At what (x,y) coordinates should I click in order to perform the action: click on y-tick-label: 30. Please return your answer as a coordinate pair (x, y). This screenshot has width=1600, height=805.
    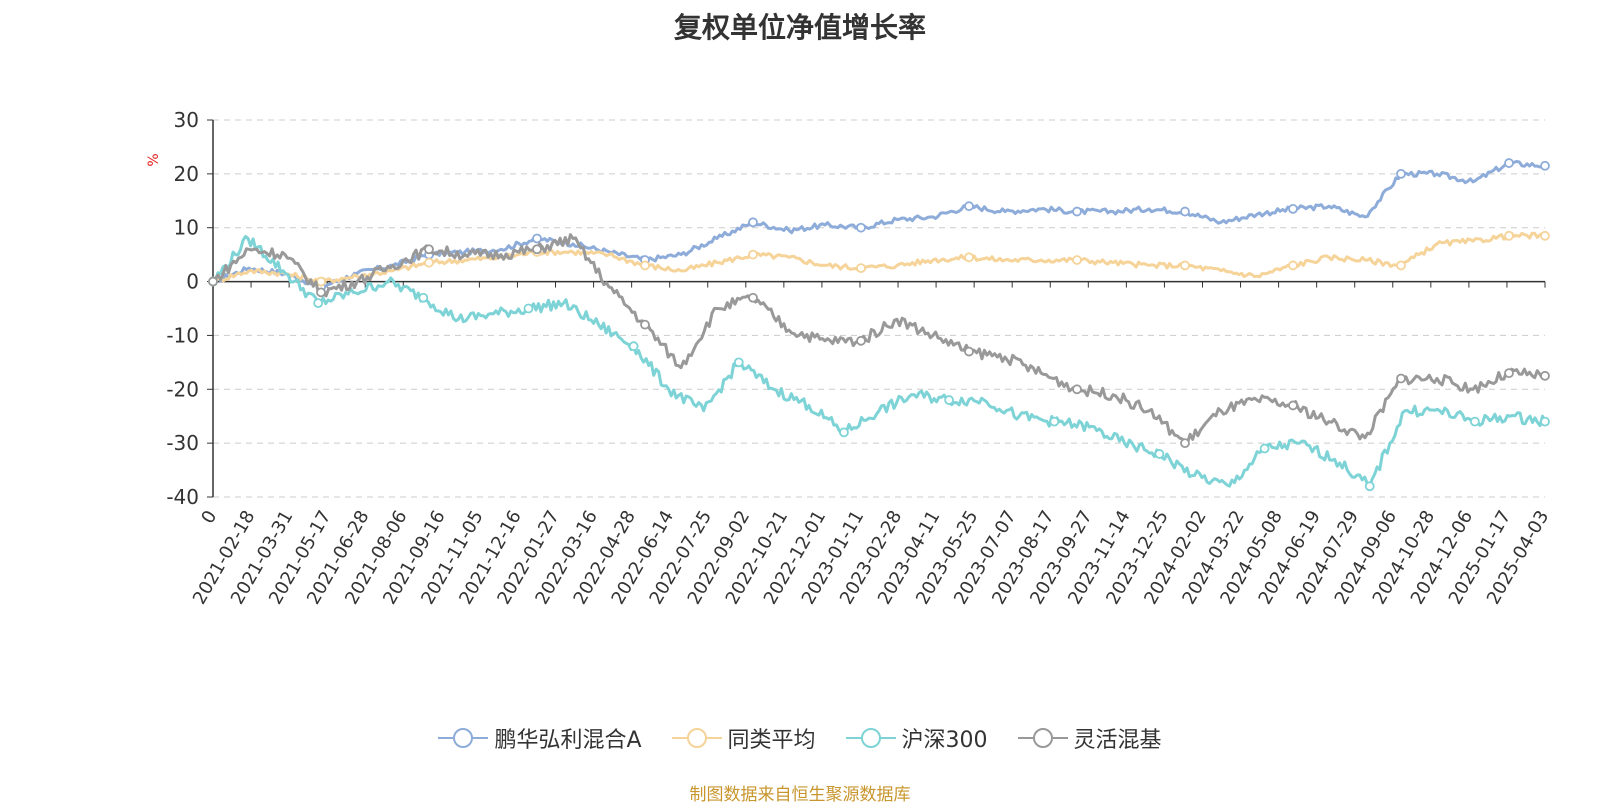
    Looking at the image, I should click on (186, 120).